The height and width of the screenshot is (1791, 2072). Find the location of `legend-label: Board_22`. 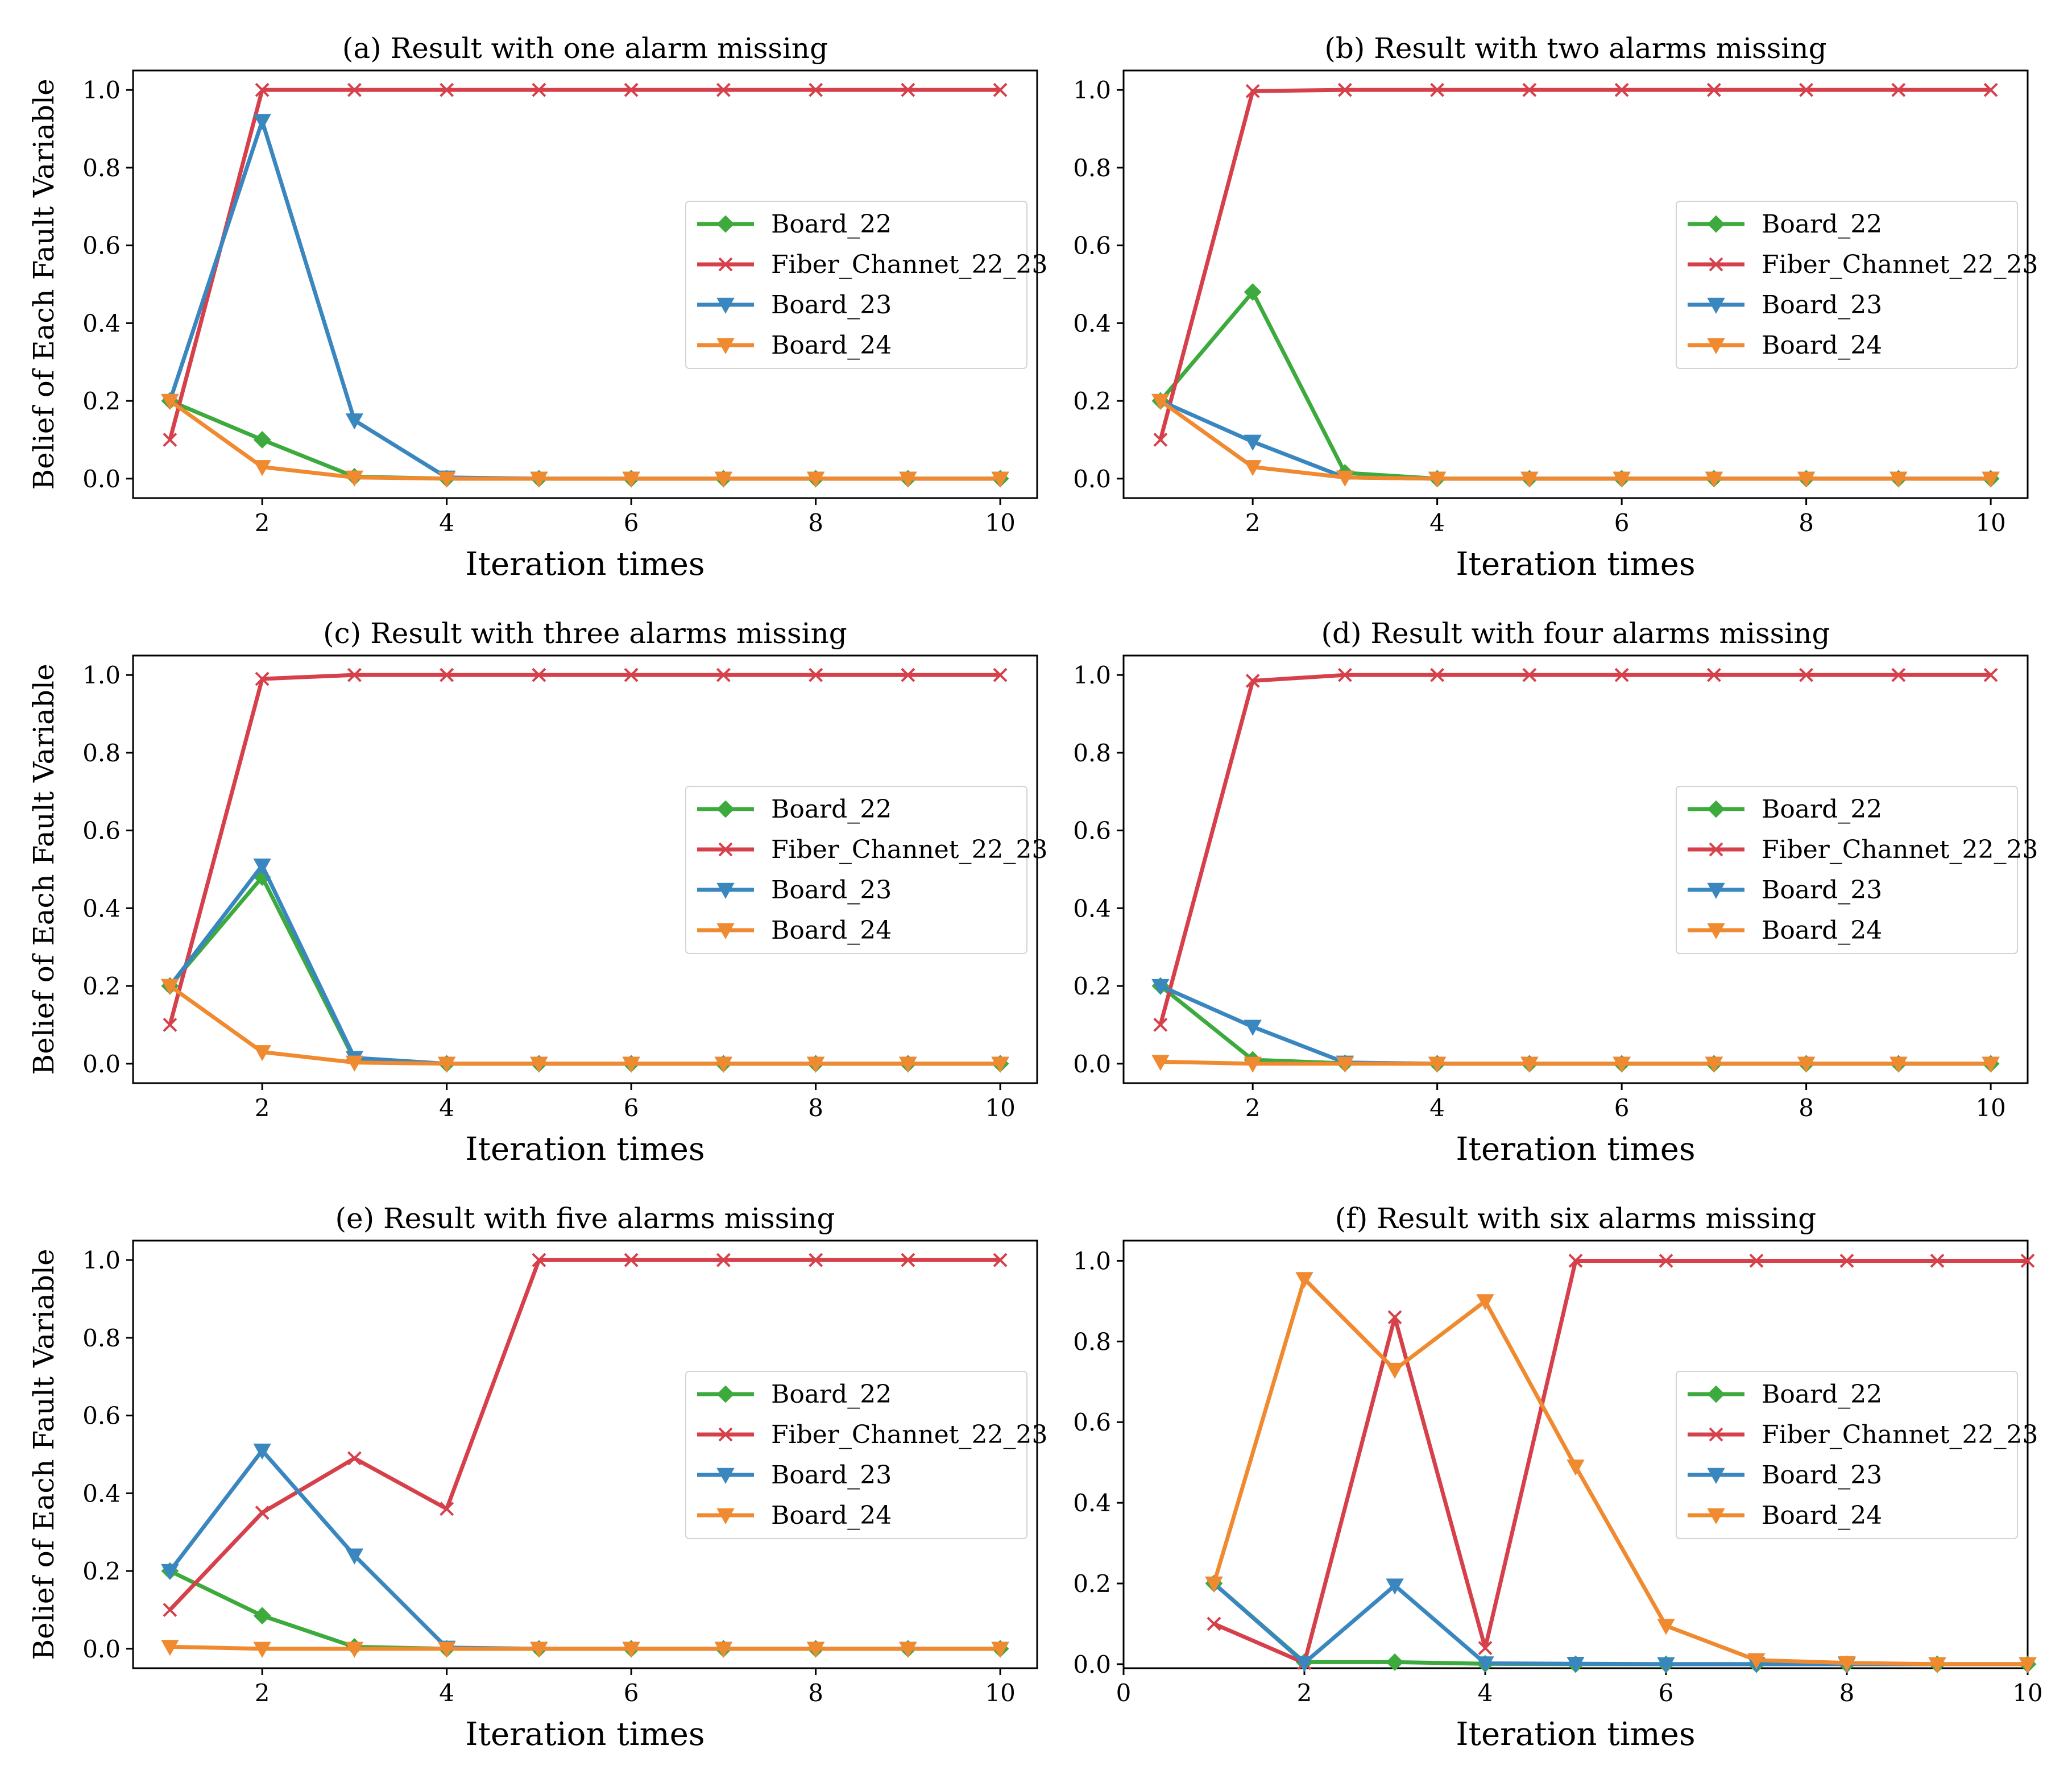

legend-label: Board_22 is located at coordinates (831, 225).